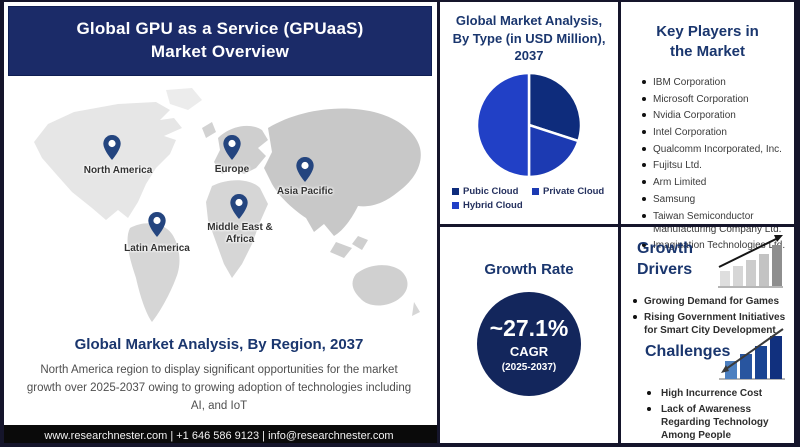 The width and height of the screenshot is (800, 447). I want to click on region-label-asia-pacific: Asia Pacific, so click(305, 191).